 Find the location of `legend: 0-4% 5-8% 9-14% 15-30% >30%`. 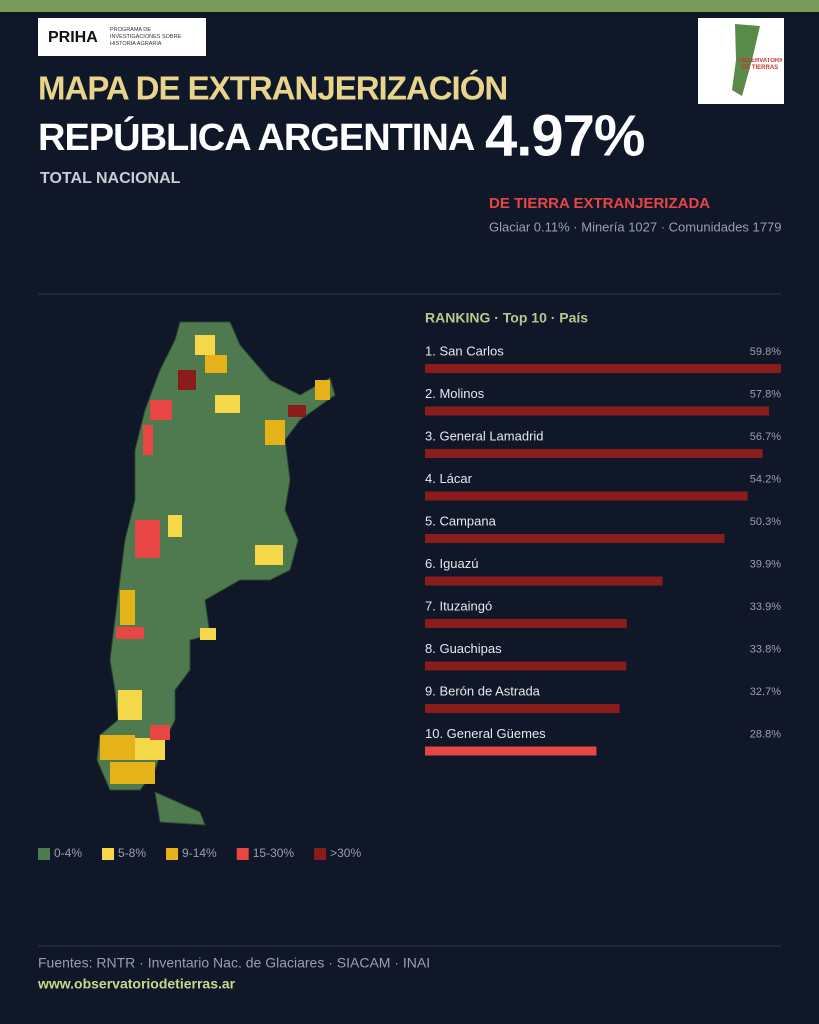

legend: 0-4% 5-8% 9-14% 15-30% >30% is located at coordinates (199, 853).